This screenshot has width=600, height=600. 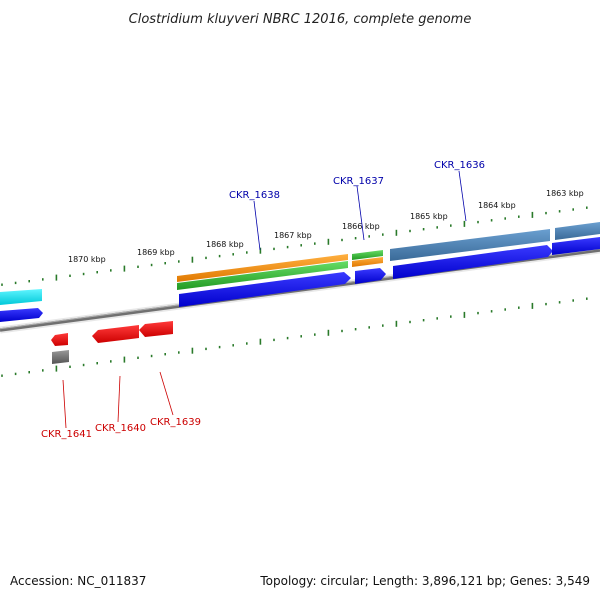 I want to click on reverse-gene-ckr1639, so click(x=156, y=329).